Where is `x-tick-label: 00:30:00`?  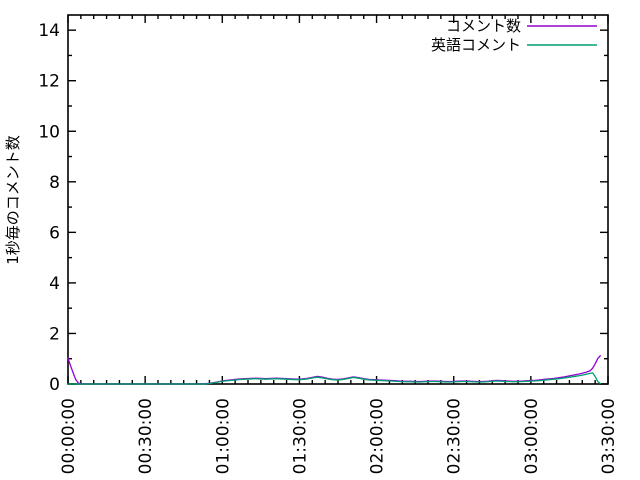
x-tick-label: 00:30:00 is located at coordinates (146, 436).